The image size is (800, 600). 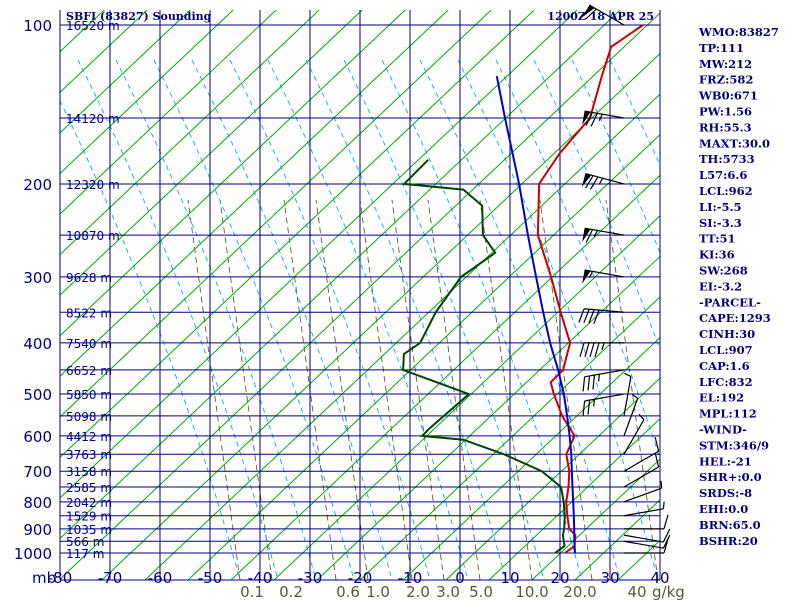 What do you see at coordinates (448, 591) in the screenshot?
I see `mixing-ratio-label: 3.0` at bounding box center [448, 591].